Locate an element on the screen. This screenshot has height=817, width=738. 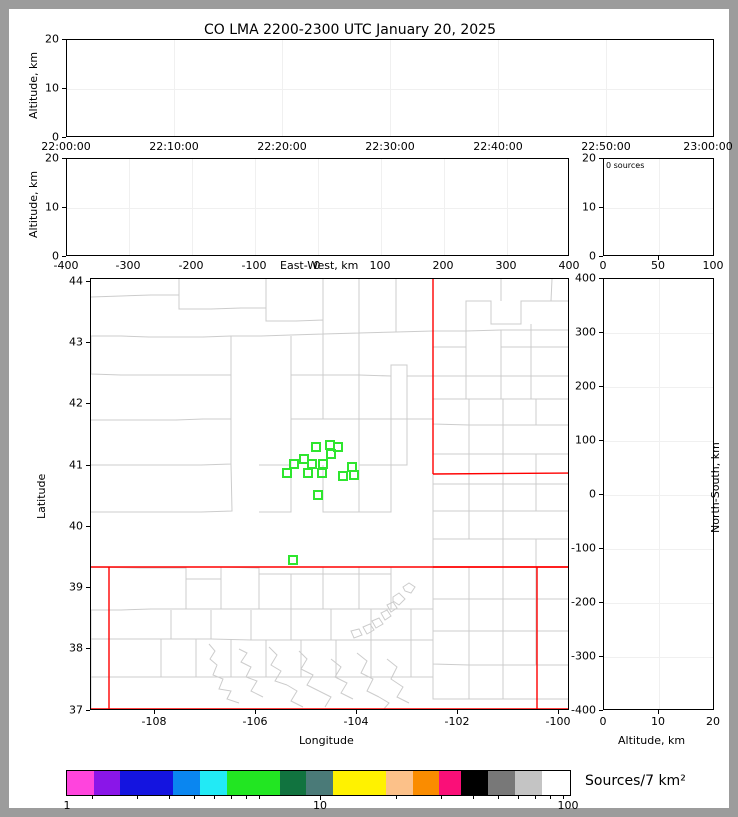
xtick-label: 22:30:00 is located at coordinates (390, 146).